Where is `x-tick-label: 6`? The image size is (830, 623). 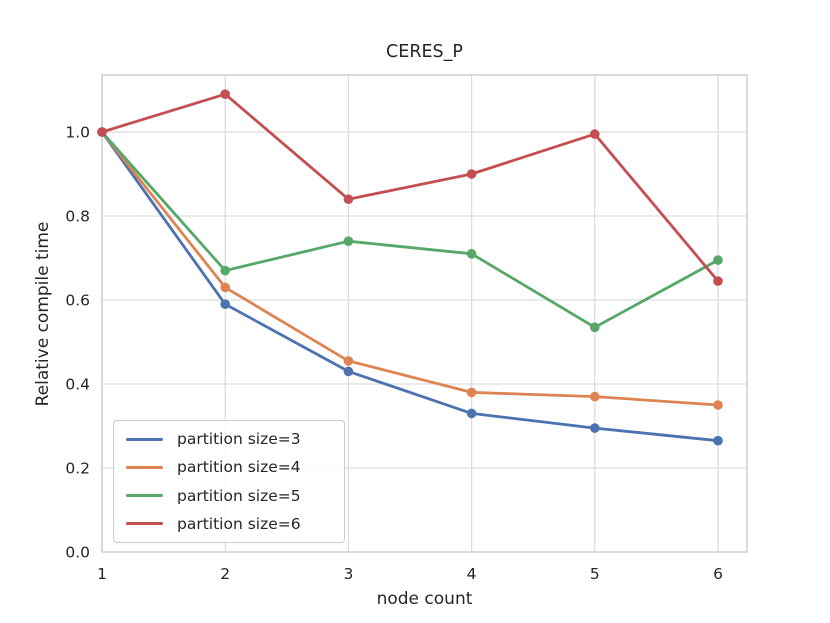 x-tick-label: 6 is located at coordinates (718, 574).